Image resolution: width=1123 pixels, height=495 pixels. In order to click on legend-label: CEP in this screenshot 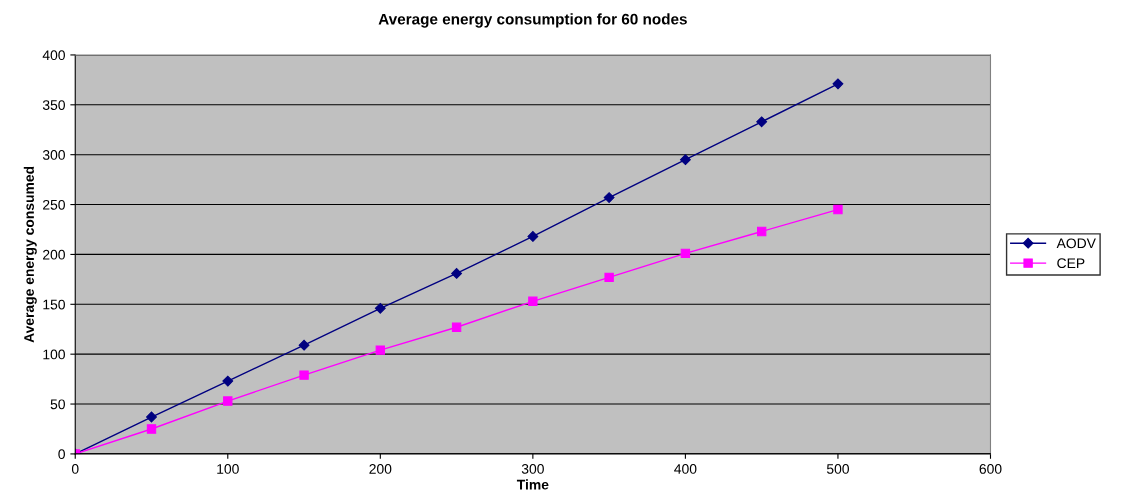, I will do `click(1071, 263)`.